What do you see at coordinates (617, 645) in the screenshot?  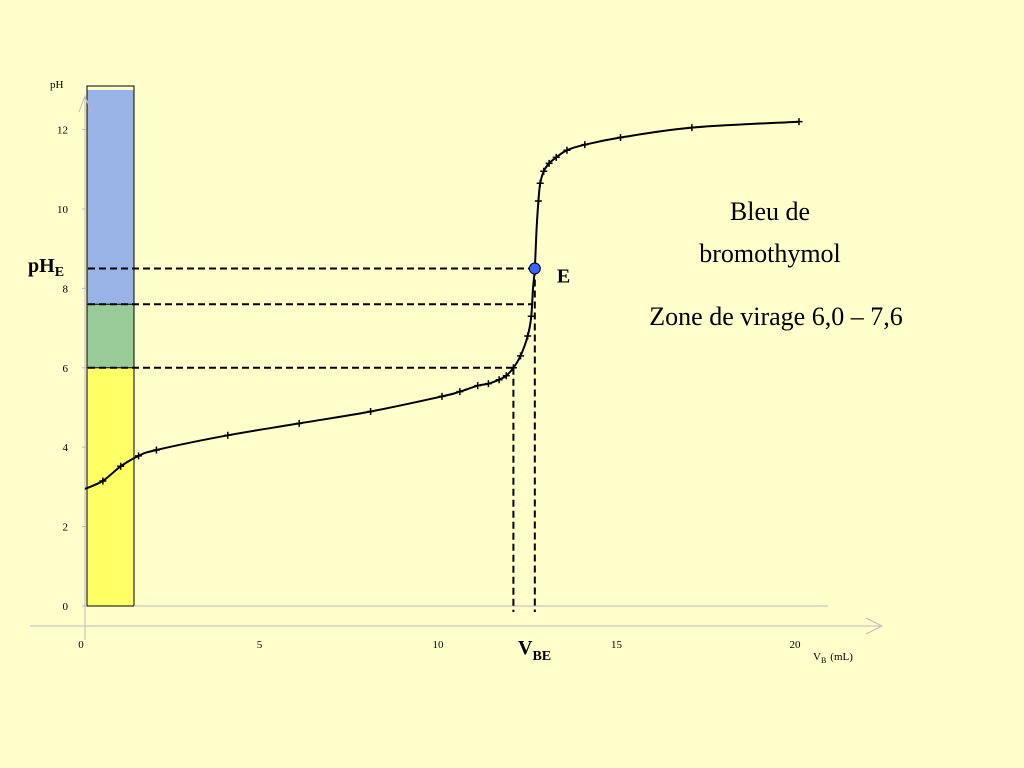 I see `x-tick-label-3: 15` at bounding box center [617, 645].